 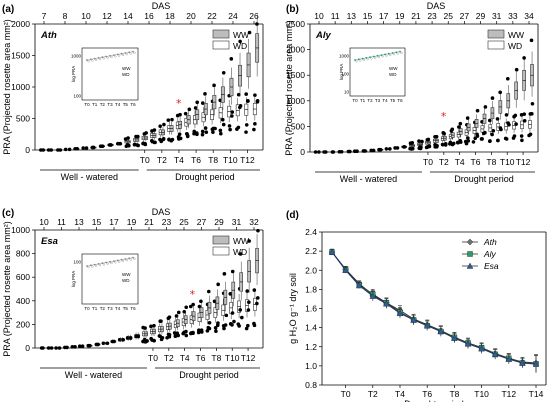 I want to click on legend-wd-swatch, so click(x=496, y=45).